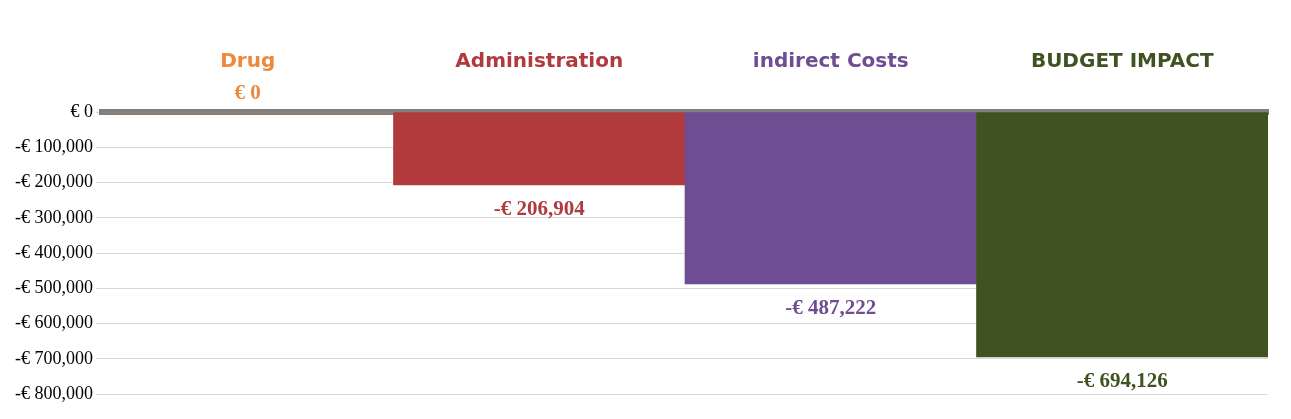  What do you see at coordinates (1122, 60) in the screenshot?
I see `x-tick-label: BUDGET IMPACT` at bounding box center [1122, 60].